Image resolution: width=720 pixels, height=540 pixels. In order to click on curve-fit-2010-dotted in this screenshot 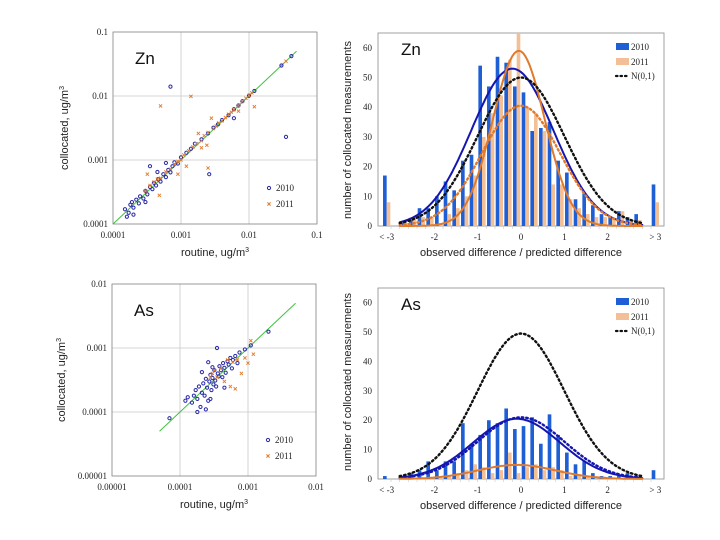, I will do `click(521, 447)`.